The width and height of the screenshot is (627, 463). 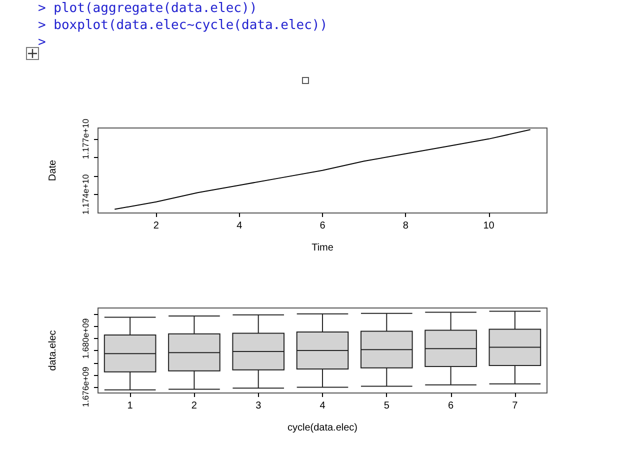 I want to click on y-tick-label: 1.680e+09, so click(x=85, y=338).